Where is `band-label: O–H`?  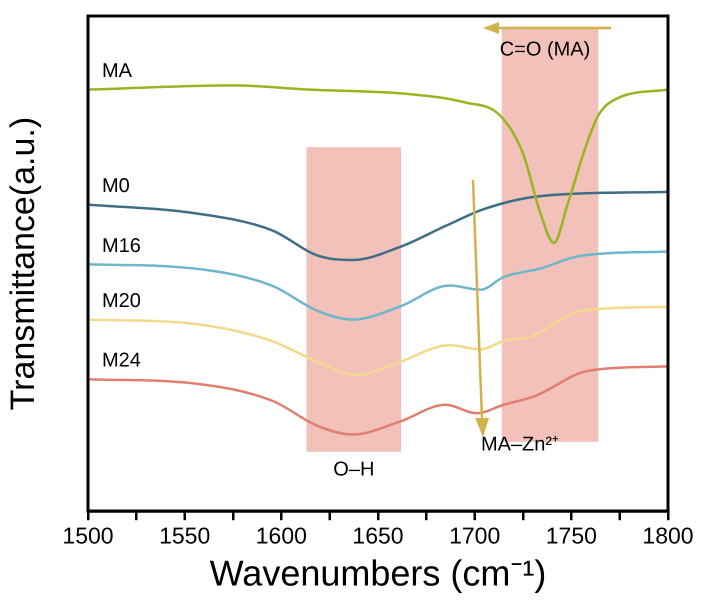
band-label: O–H is located at coordinates (353, 469).